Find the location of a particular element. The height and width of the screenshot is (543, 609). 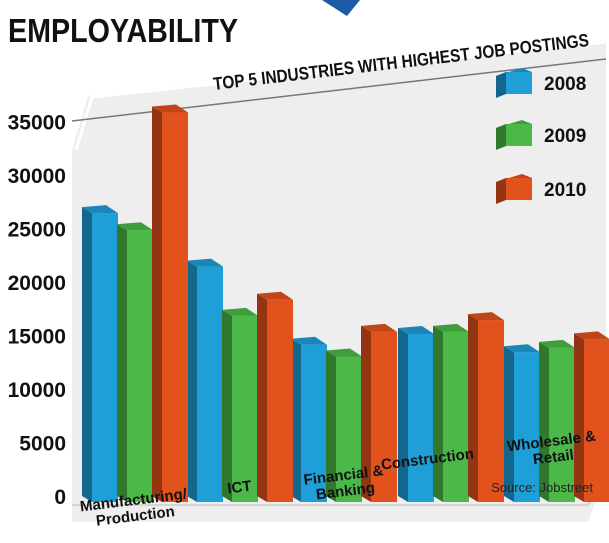

y-tick-label: 10000 is located at coordinates (37, 390).